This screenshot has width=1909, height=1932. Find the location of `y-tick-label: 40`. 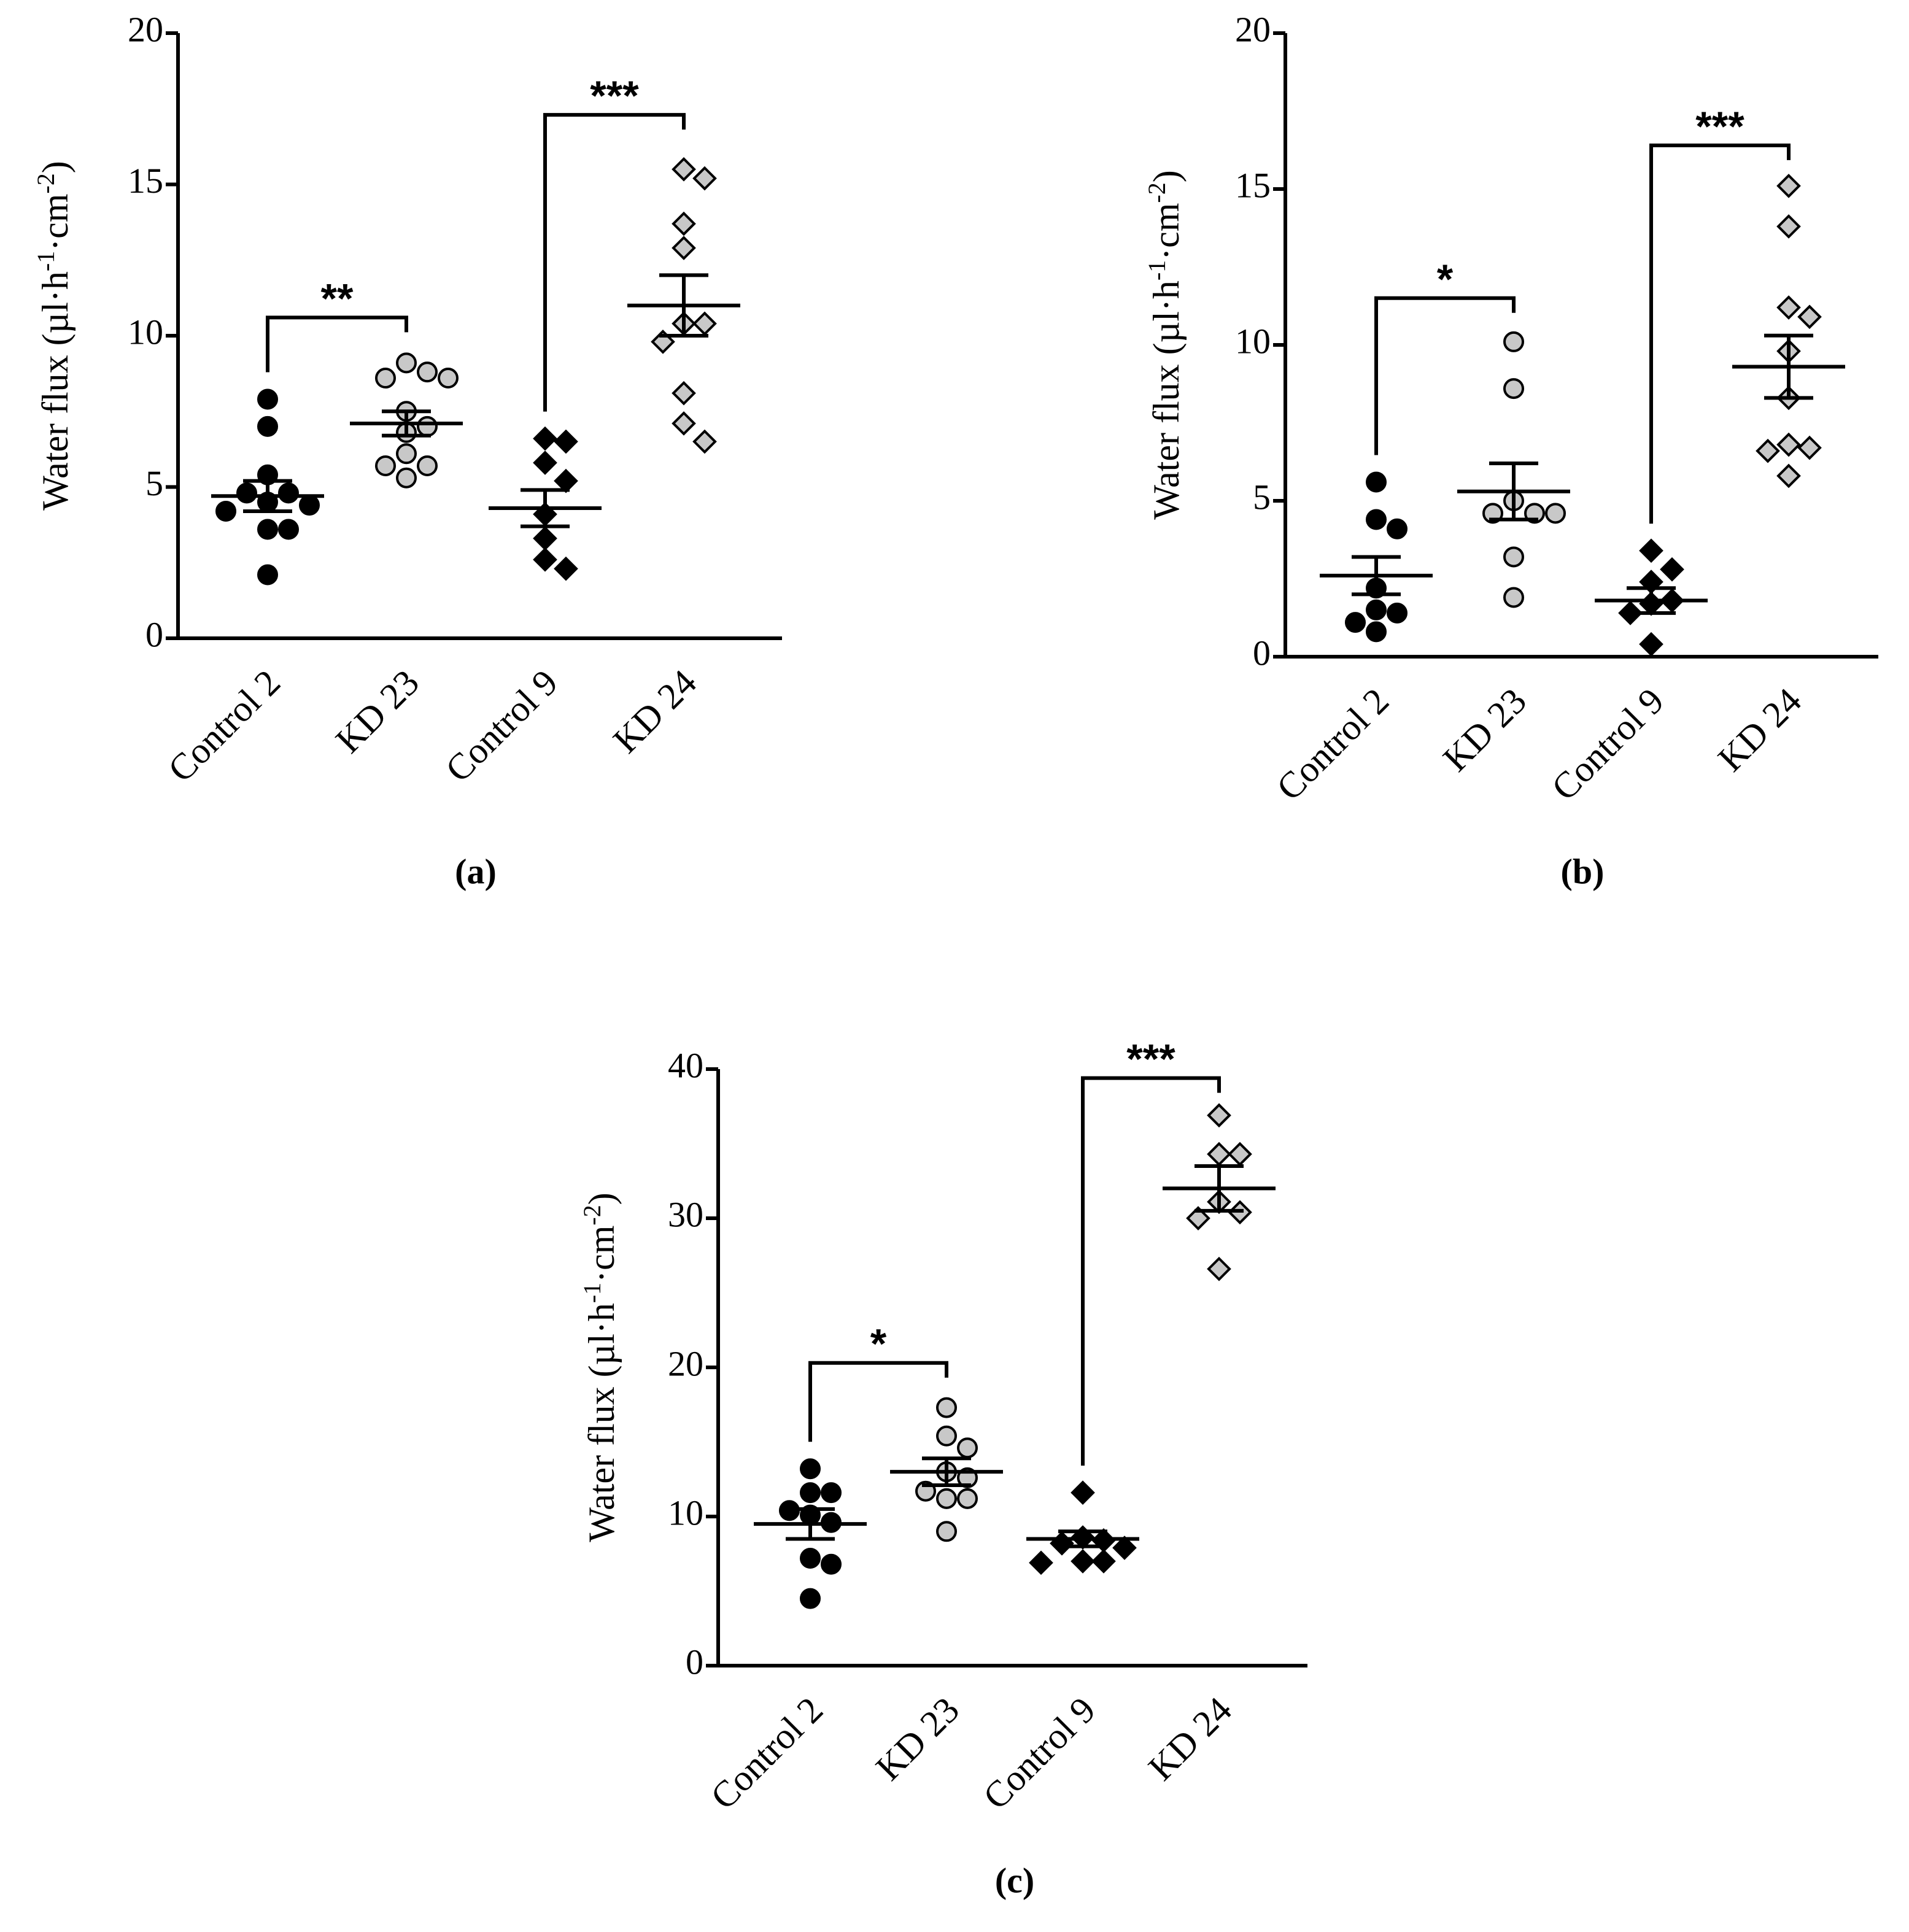

y-tick-label: 40 is located at coordinates (685, 1065).